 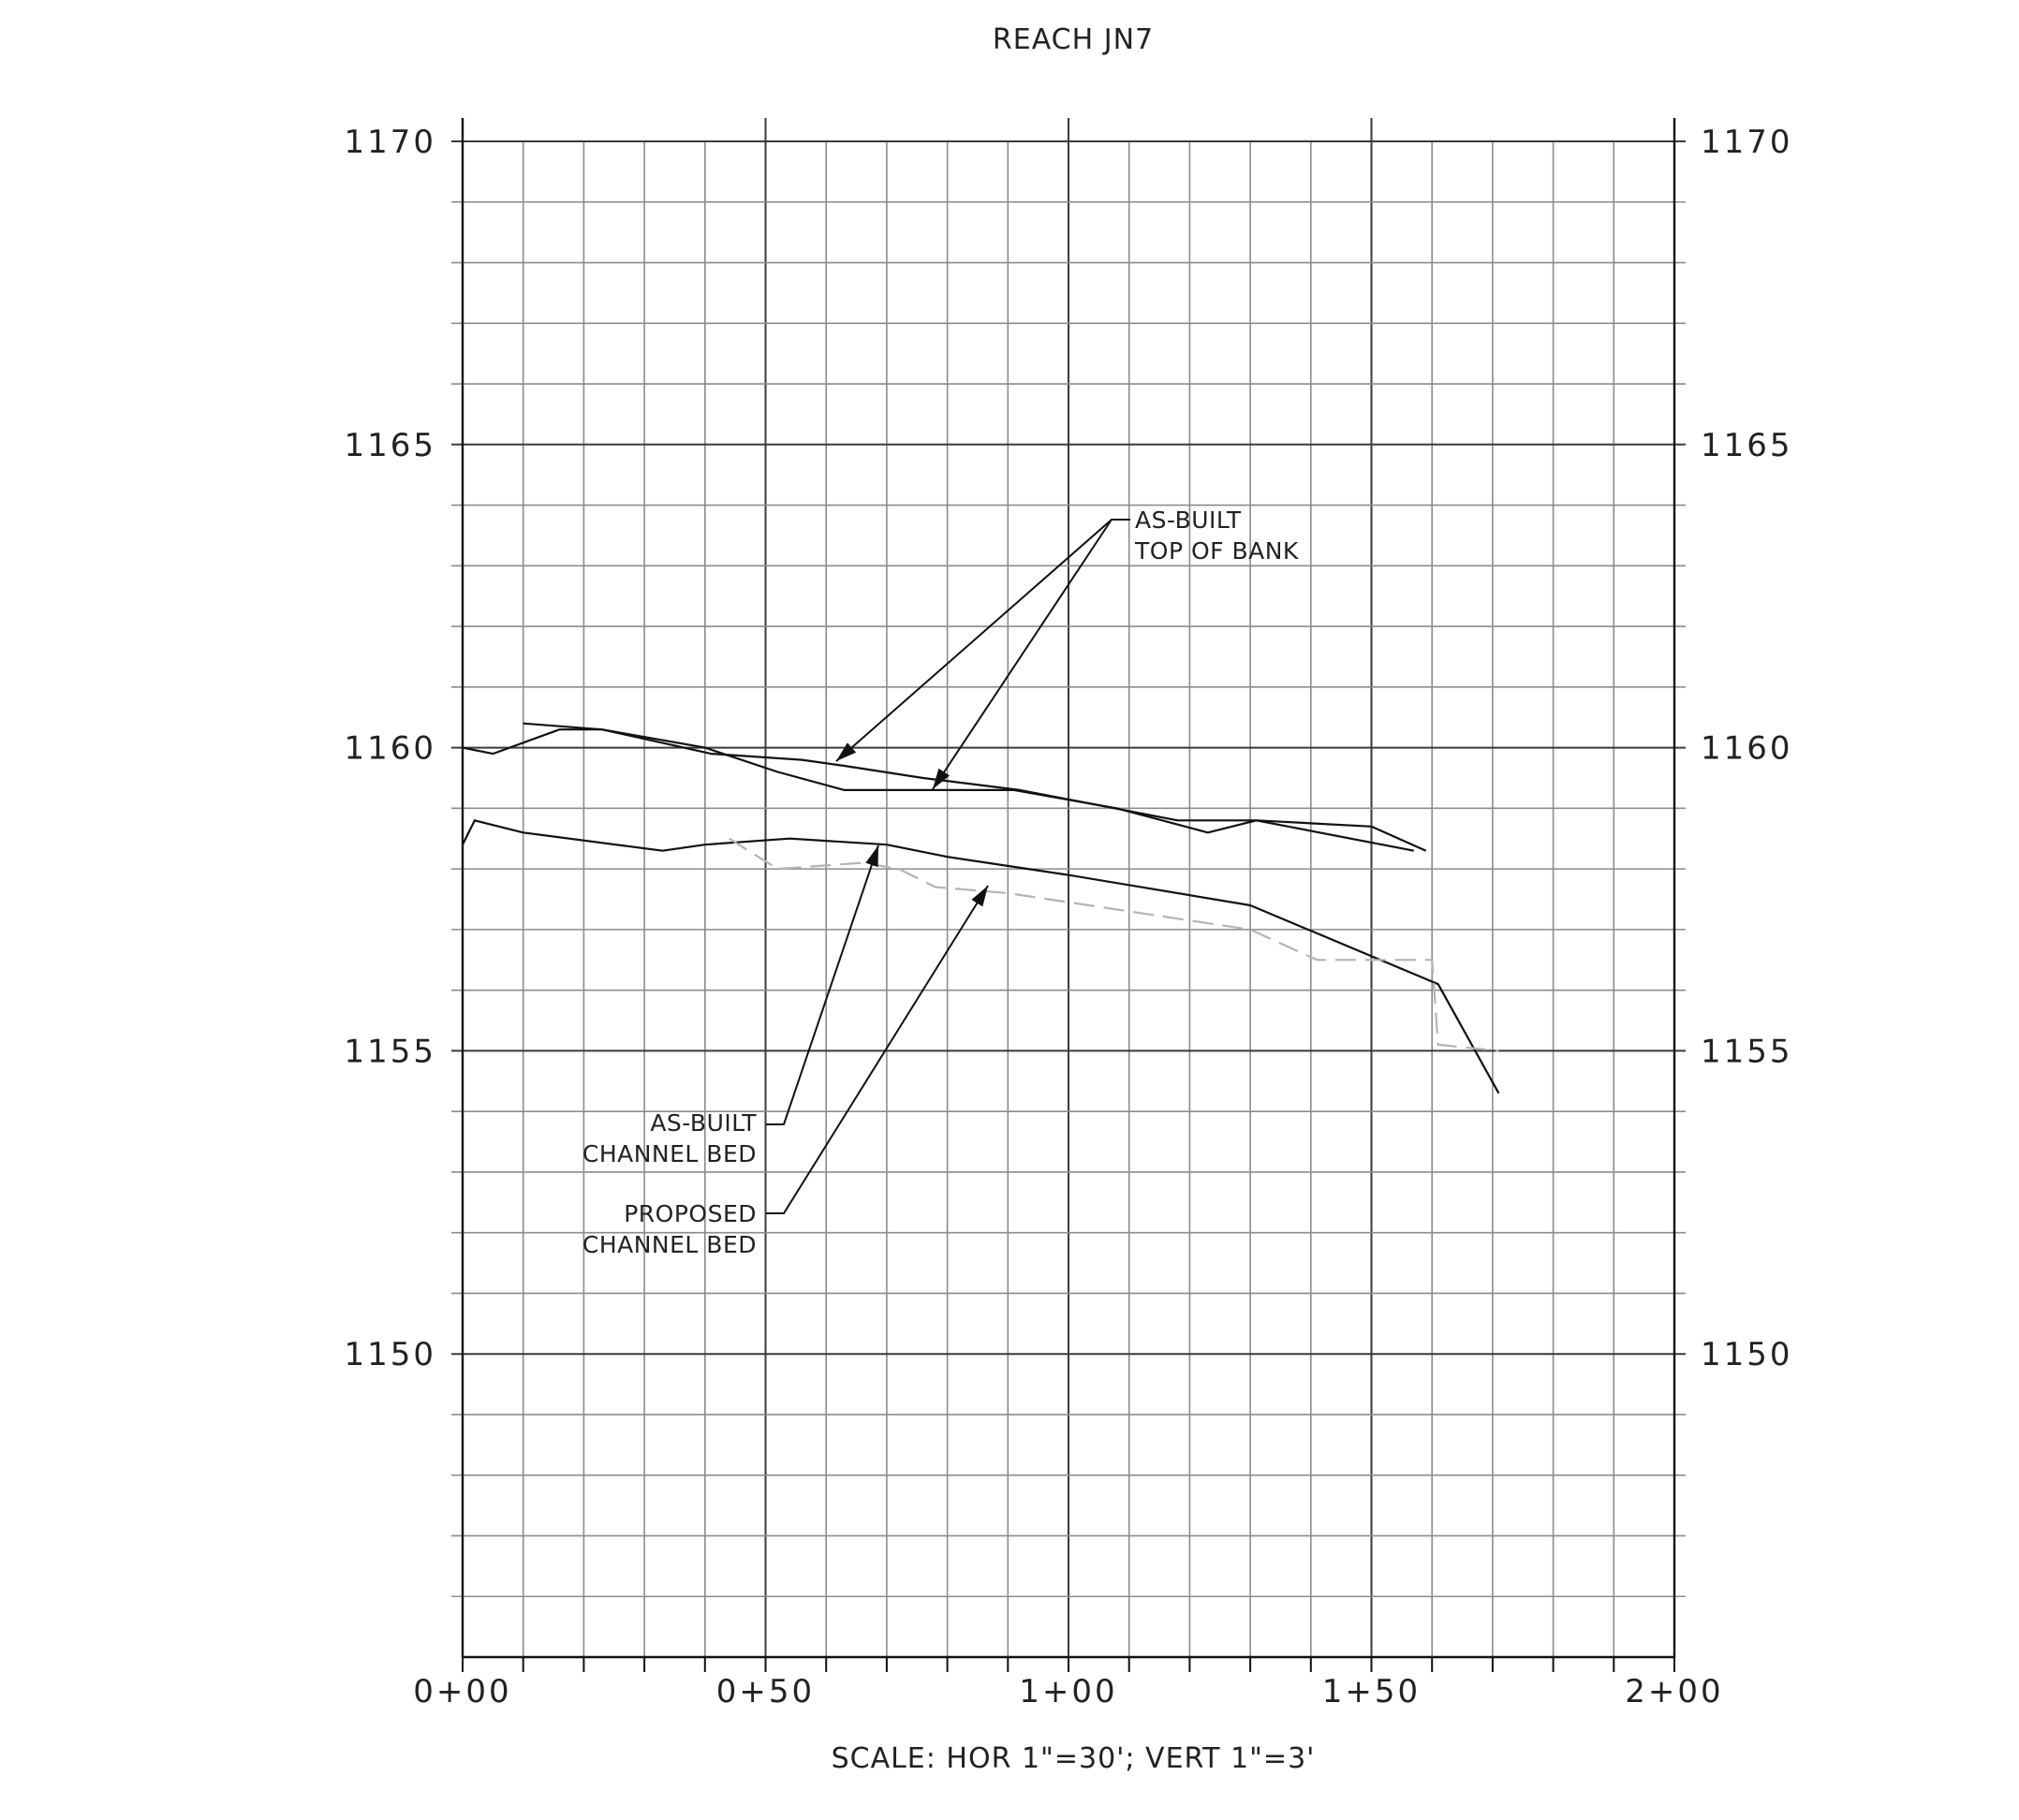 I want to click on x-tick-label: 0+50, so click(x=765, y=1691).